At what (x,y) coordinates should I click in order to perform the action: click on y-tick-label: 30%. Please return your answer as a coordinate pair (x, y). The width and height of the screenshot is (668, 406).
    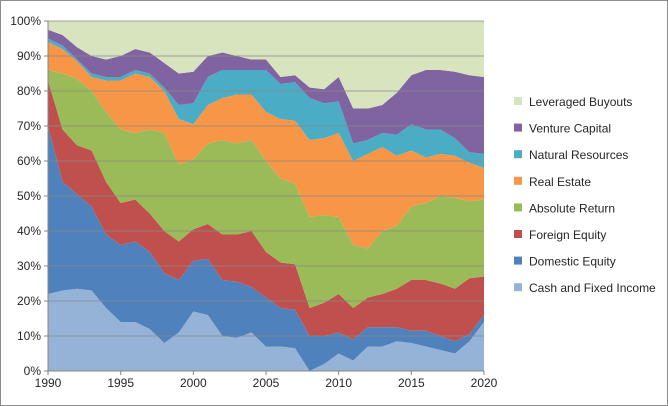
    Looking at the image, I should click on (29, 266).